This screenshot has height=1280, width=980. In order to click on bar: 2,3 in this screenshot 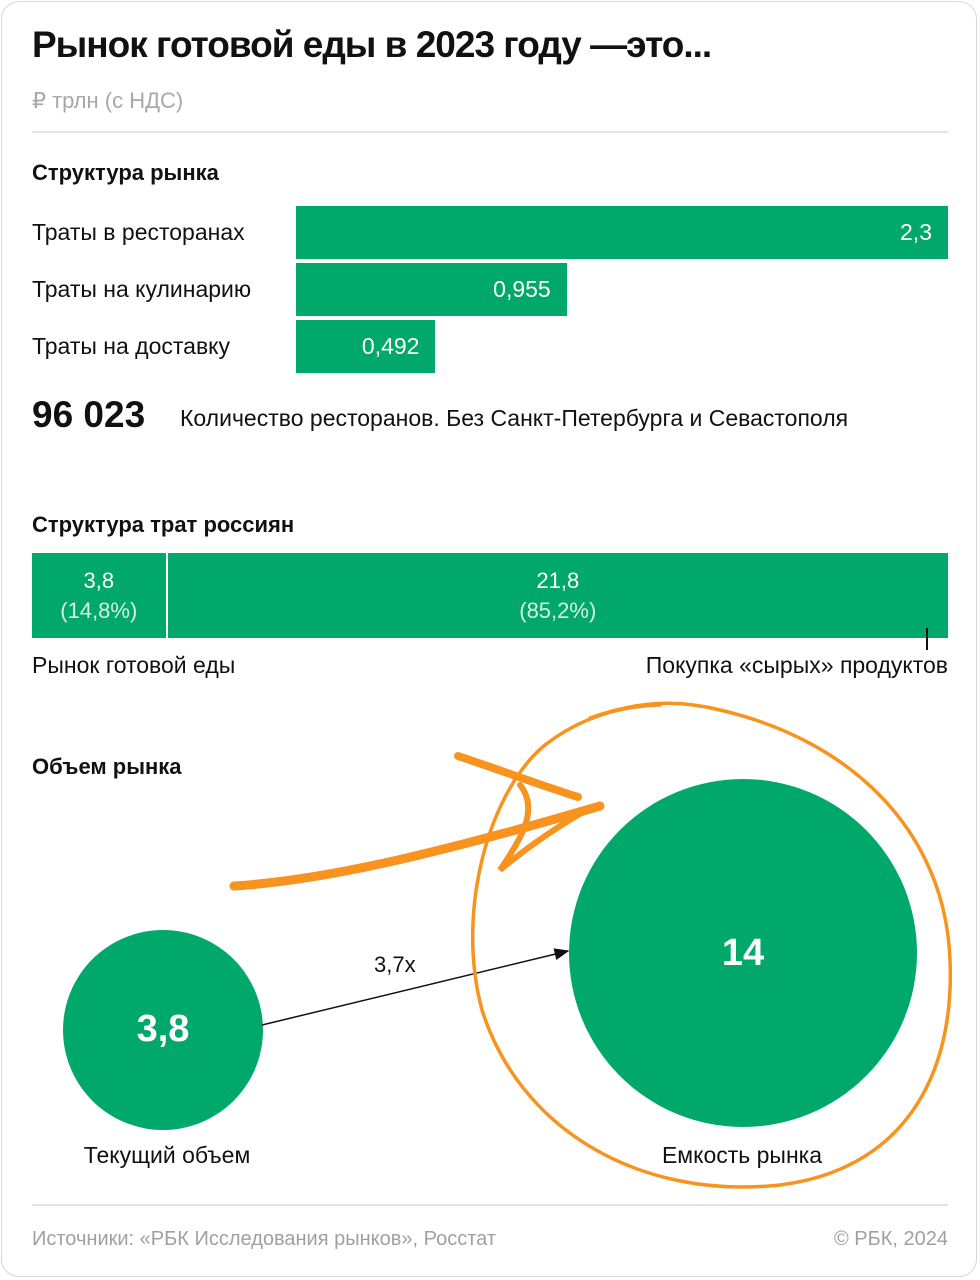, I will do `click(622, 232)`.